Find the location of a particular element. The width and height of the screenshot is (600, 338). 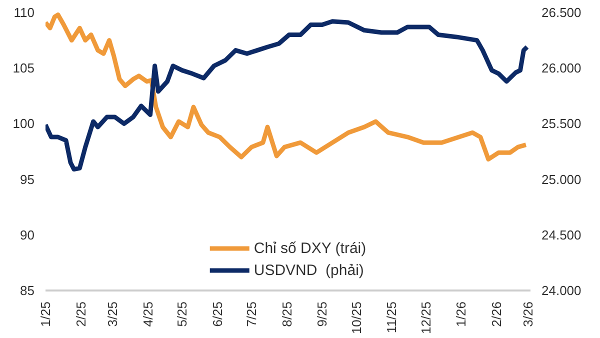

y2-tick-label: 25.500 is located at coordinates (562, 124).